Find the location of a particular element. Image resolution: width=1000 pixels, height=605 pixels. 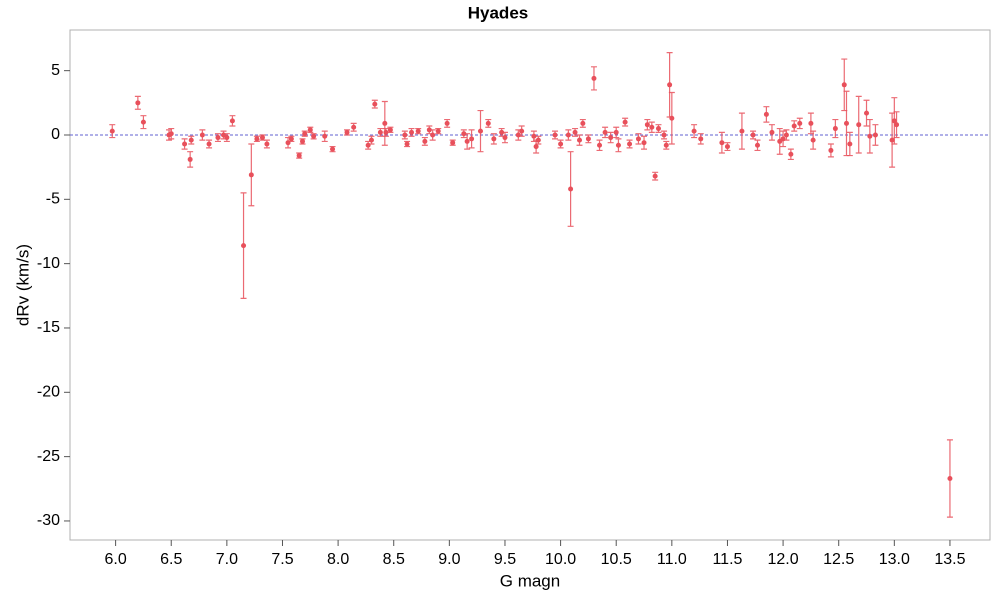

x-tick-label: 6.5 is located at coordinates (171, 559).